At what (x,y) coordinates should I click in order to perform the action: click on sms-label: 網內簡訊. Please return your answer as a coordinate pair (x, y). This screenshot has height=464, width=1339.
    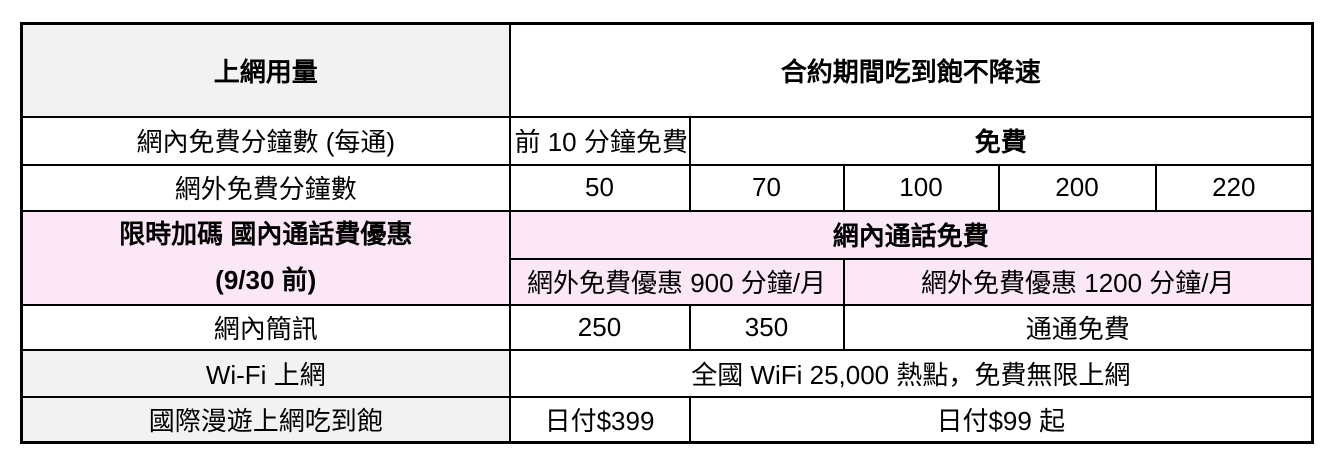
    Looking at the image, I should click on (265, 327).